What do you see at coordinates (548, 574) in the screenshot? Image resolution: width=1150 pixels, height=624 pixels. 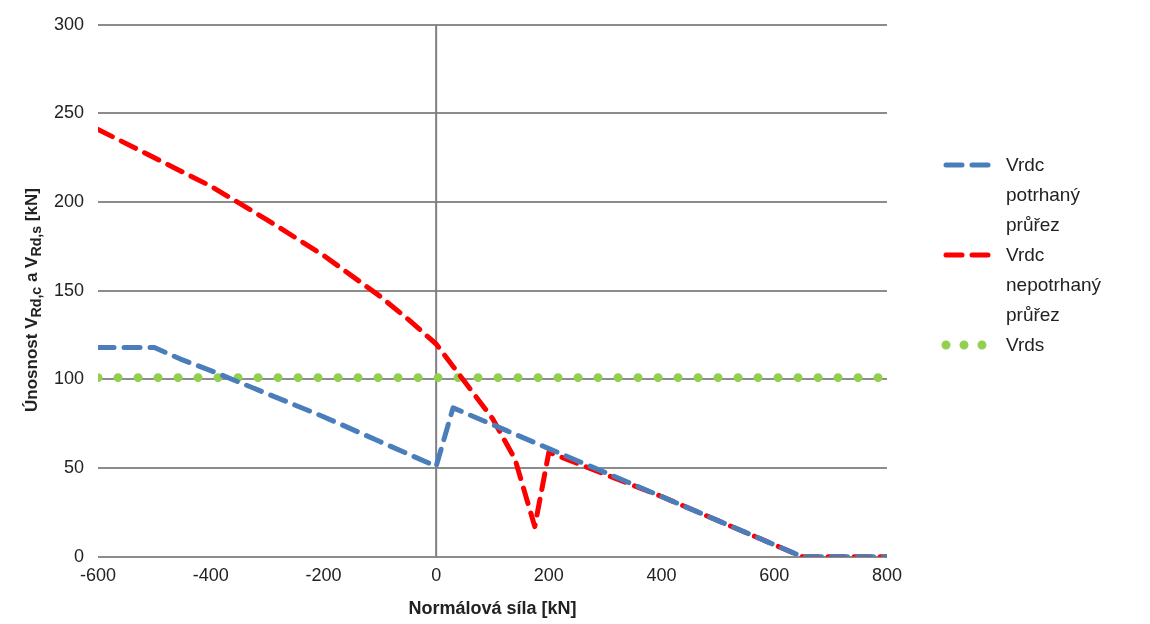 I see `x-tick-label: 200` at bounding box center [548, 574].